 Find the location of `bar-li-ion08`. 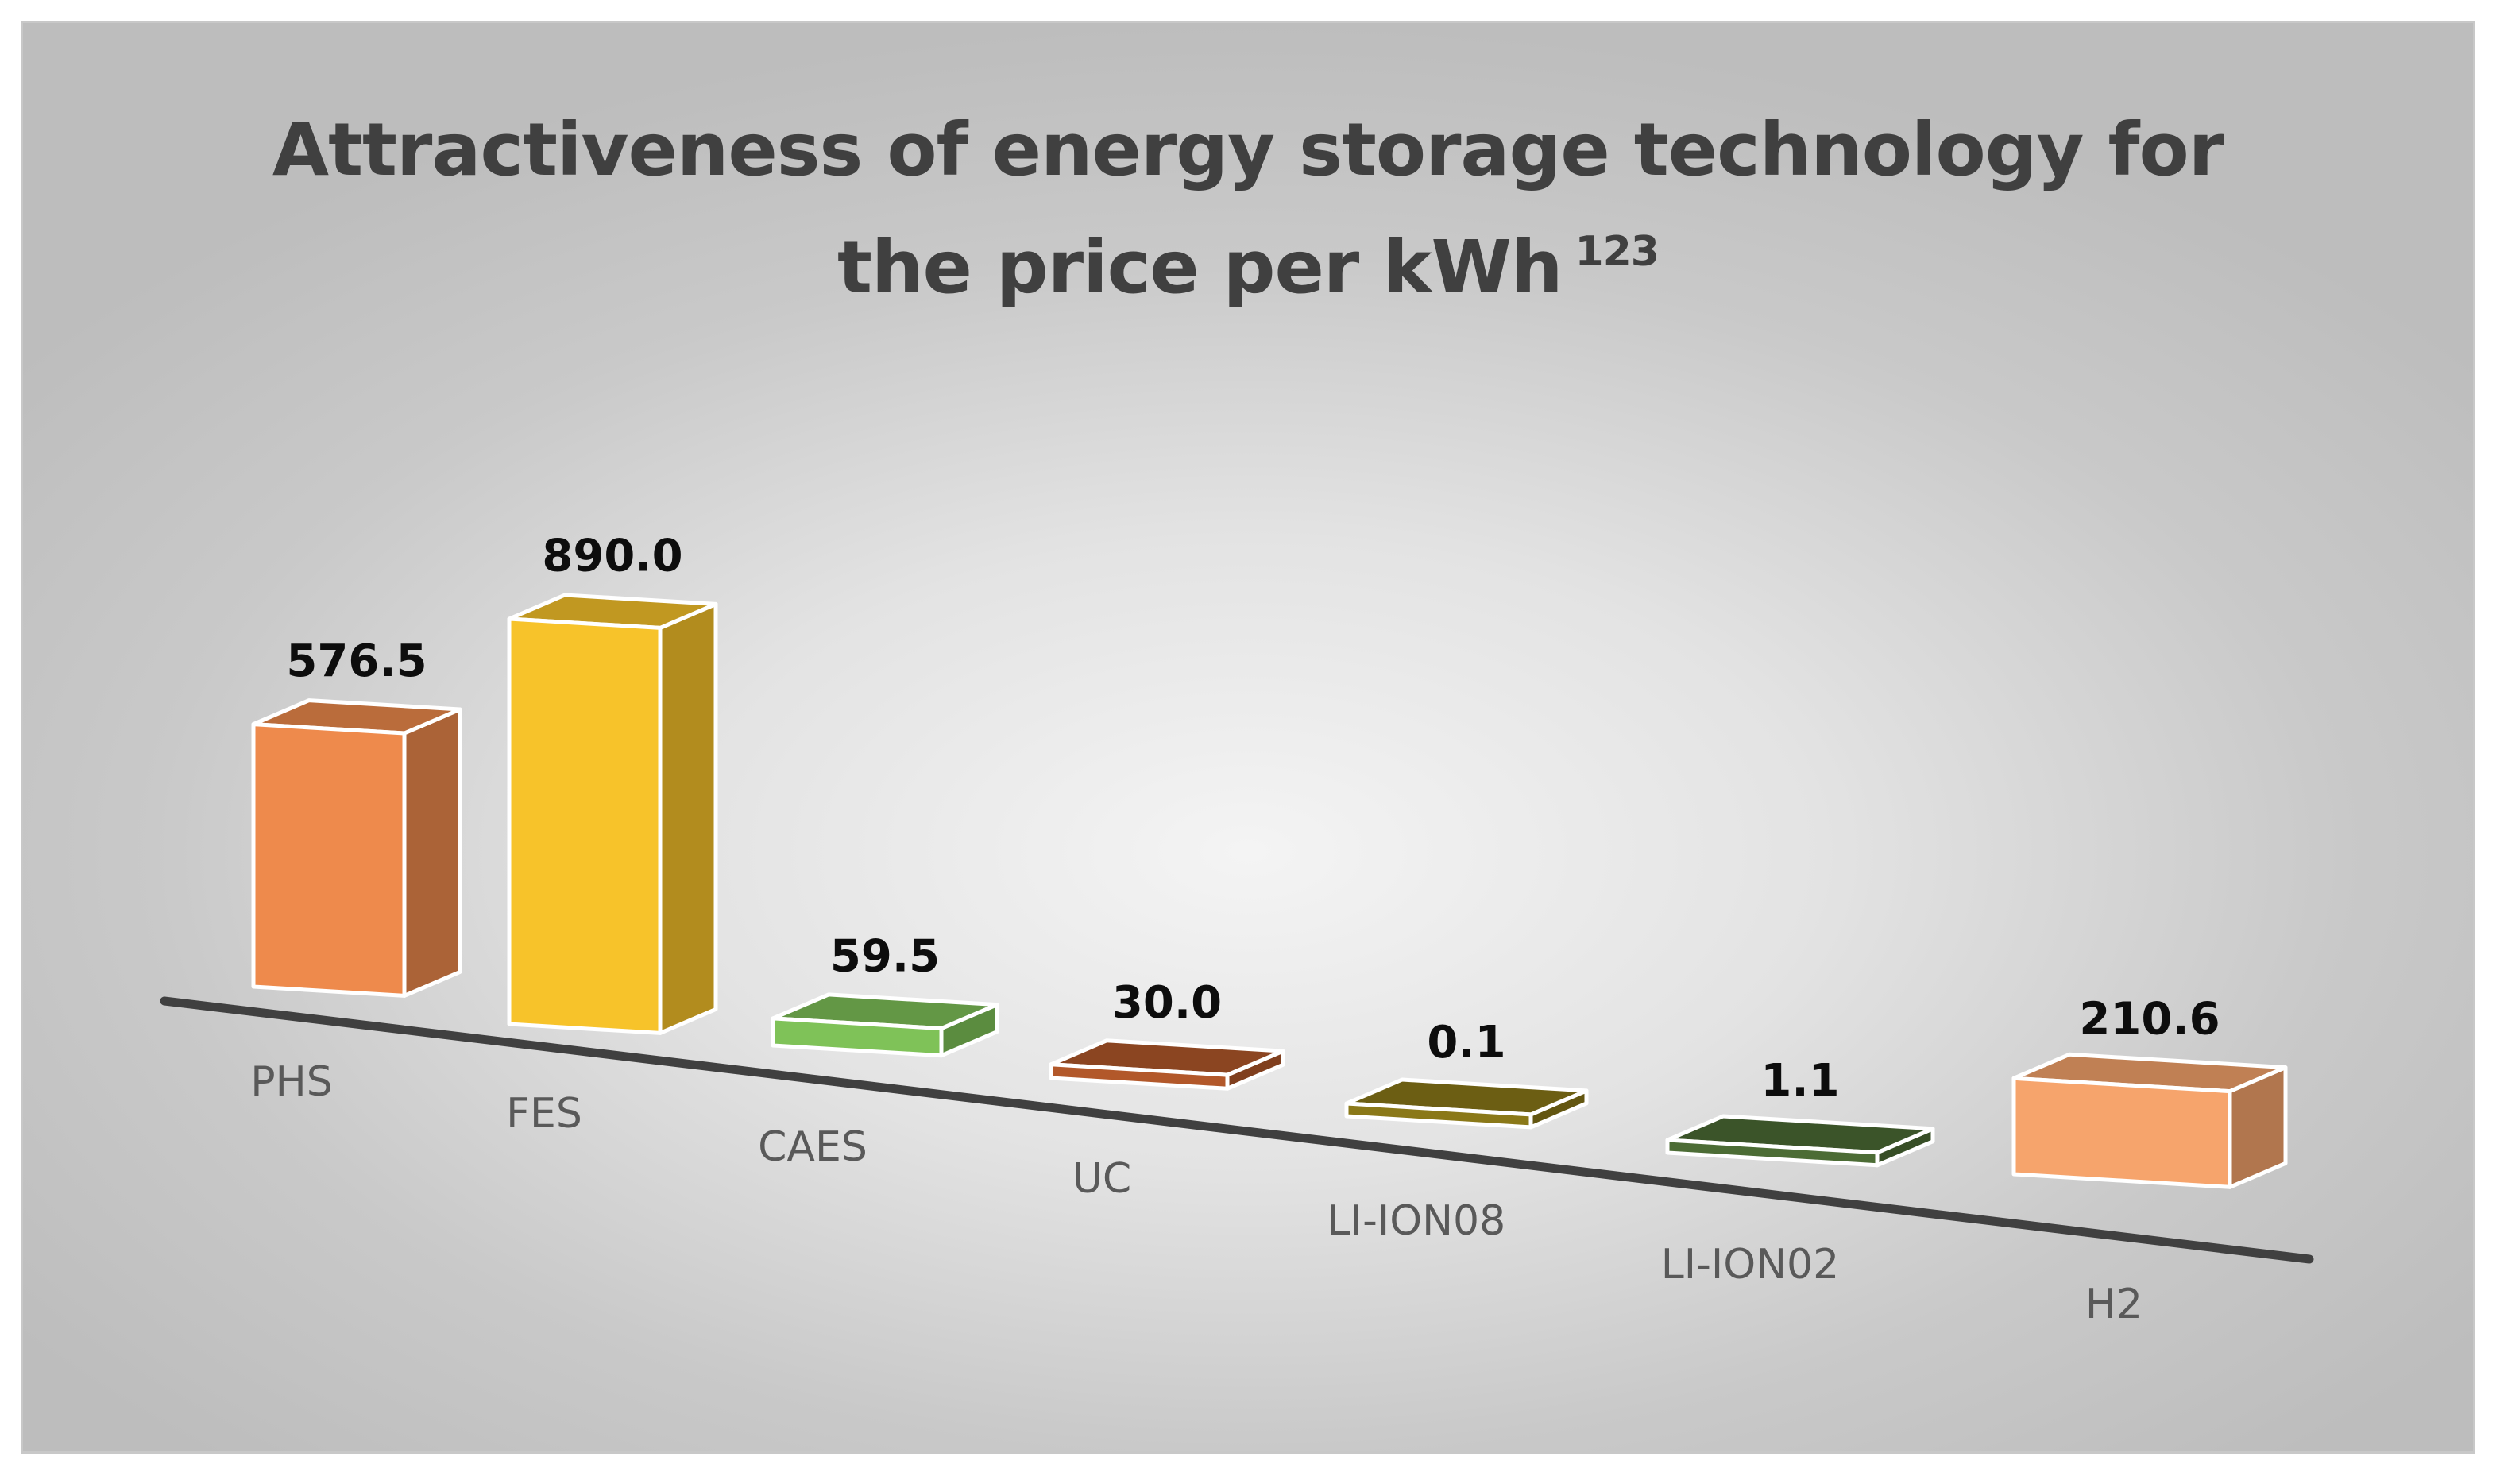

bar-li-ion08 is located at coordinates (1466, 1104).